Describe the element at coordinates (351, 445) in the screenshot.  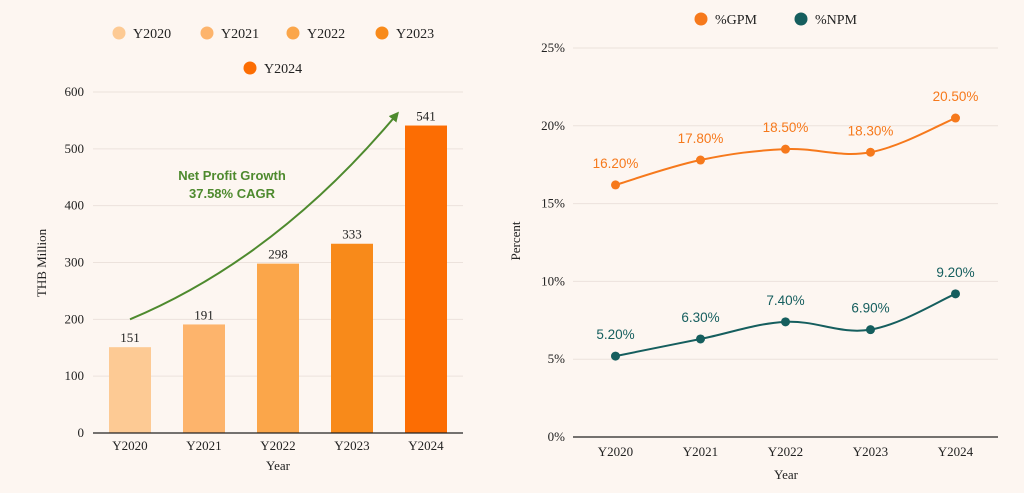
I see `bar-x-tick-label: Y2023` at that location.